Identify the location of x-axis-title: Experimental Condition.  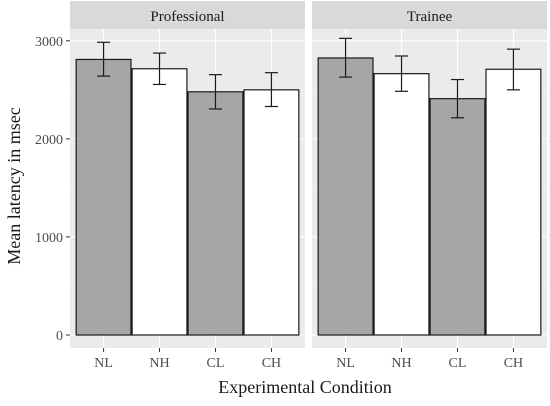
(304, 387).